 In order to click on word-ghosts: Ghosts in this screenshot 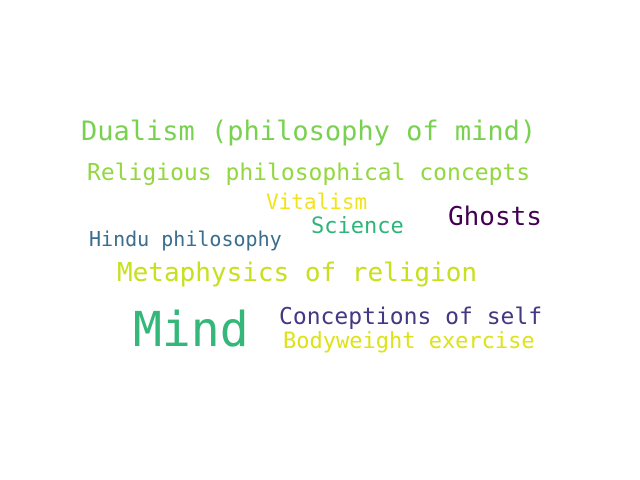, I will do `click(495, 217)`.